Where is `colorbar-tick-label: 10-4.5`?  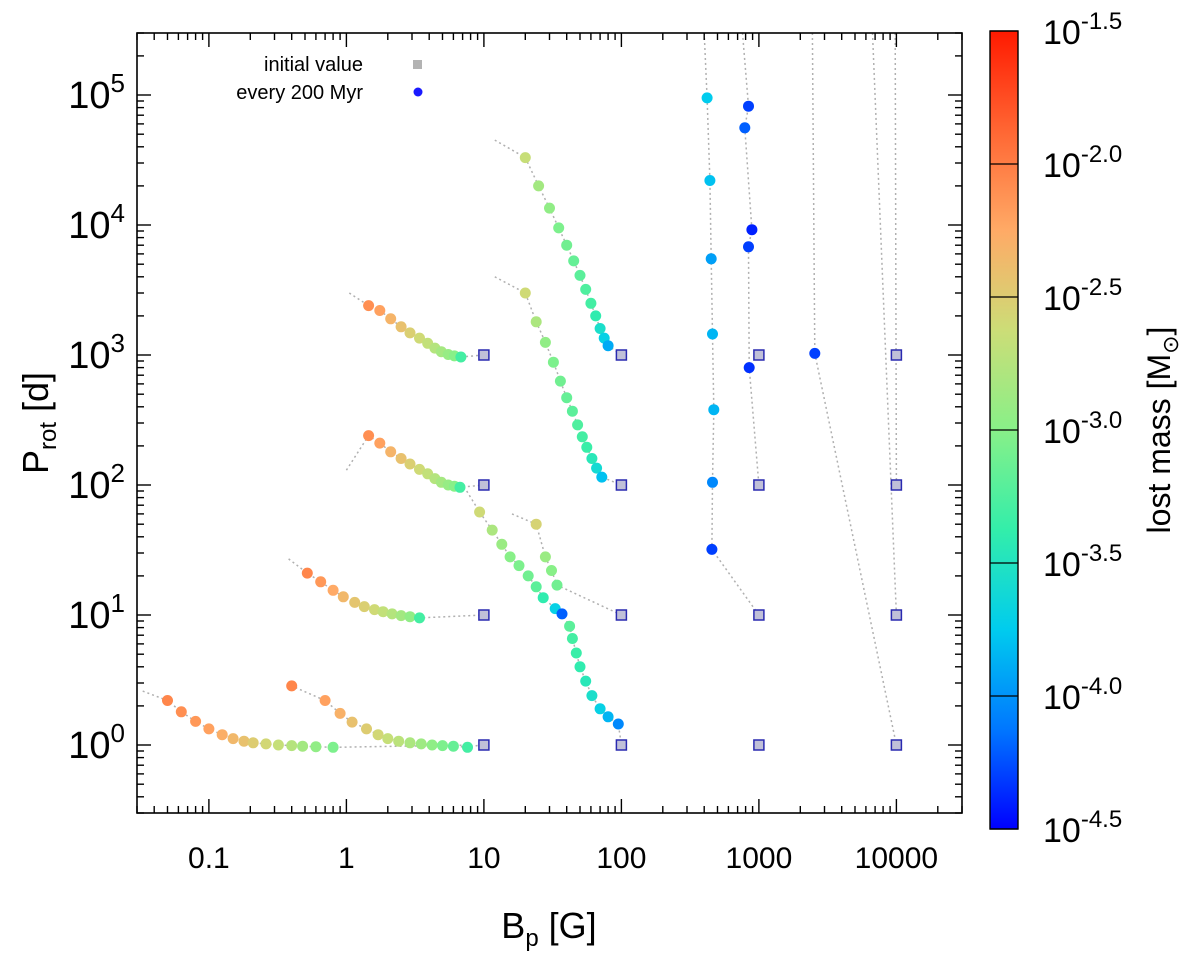
colorbar-tick-label: 10-4.5 is located at coordinates (1082, 828).